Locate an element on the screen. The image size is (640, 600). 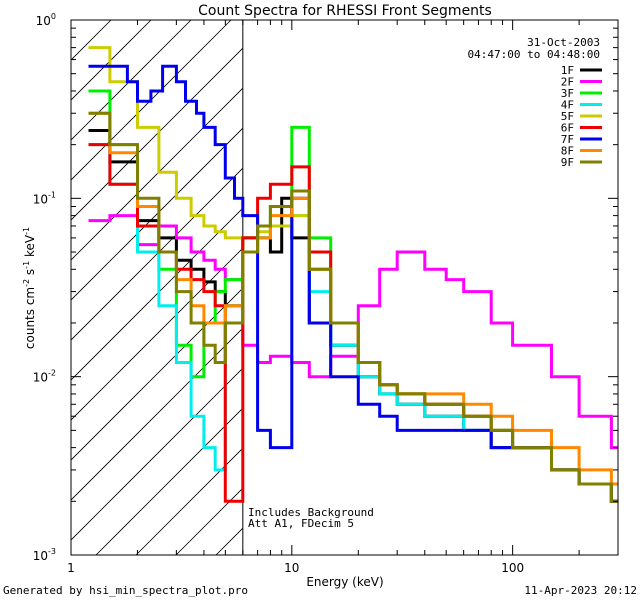
legend-label-7F: 7F is located at coordinates (567, 139).